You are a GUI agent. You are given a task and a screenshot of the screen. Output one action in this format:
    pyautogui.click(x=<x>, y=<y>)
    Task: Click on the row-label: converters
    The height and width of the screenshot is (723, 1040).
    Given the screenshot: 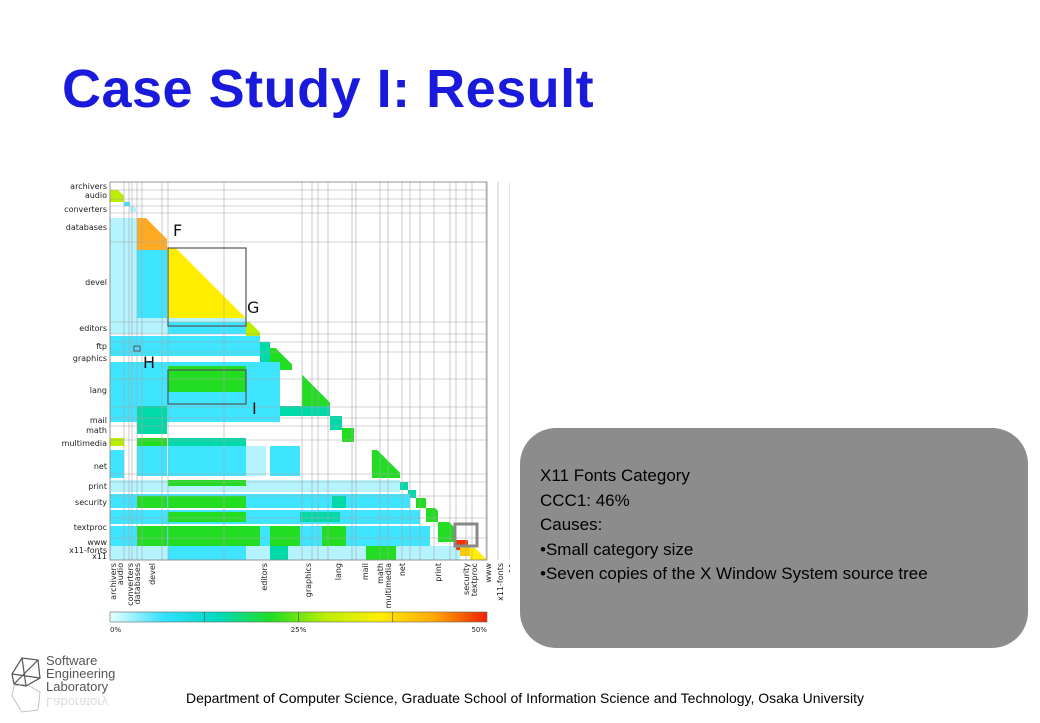 What is the action you would take?
    pyautogui.click(x=85, y=209)
    